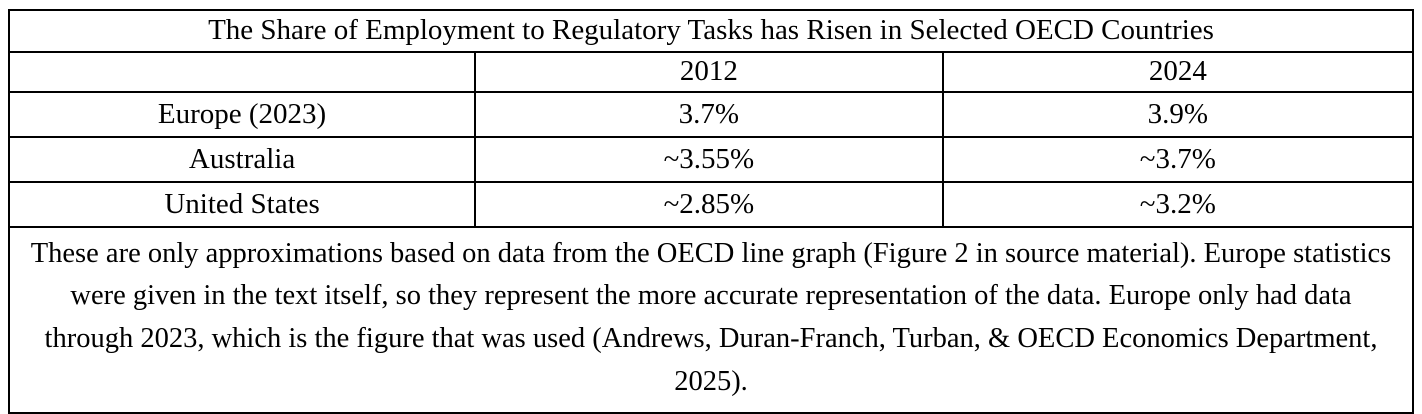  I want to click on cell-australia-2012: ~3.55%, so click(709, 159).